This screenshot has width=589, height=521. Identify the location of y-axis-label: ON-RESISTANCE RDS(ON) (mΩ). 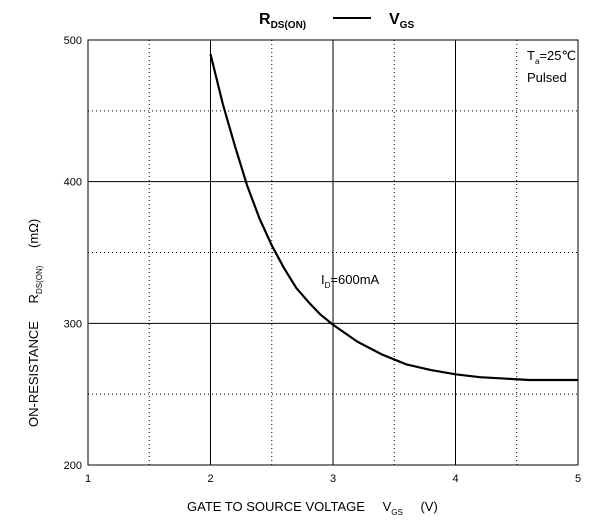
(35, 323).